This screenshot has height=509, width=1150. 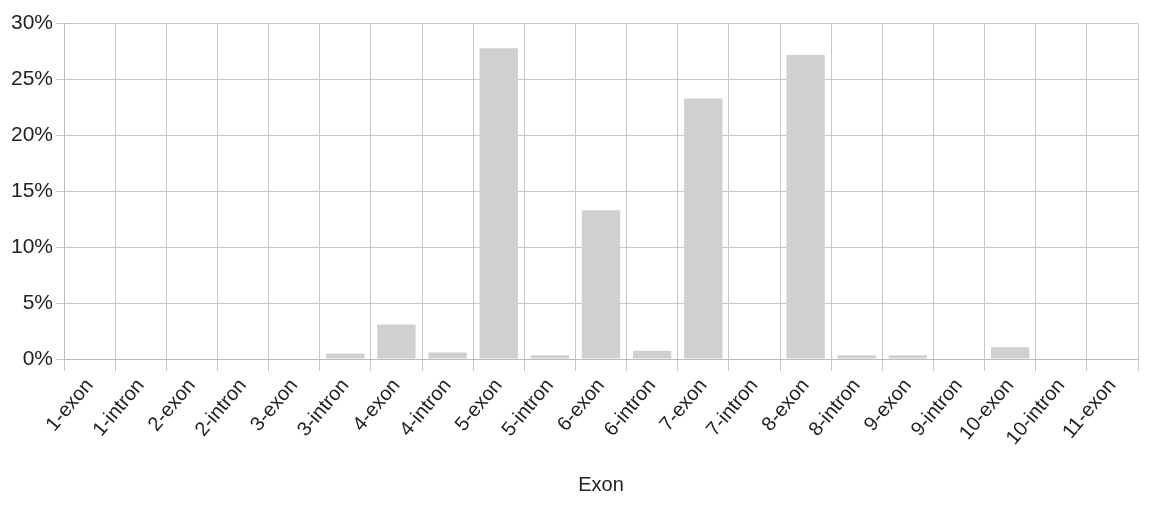 I want to click on y-tick-label: 25%, so click(x=32, y=78).